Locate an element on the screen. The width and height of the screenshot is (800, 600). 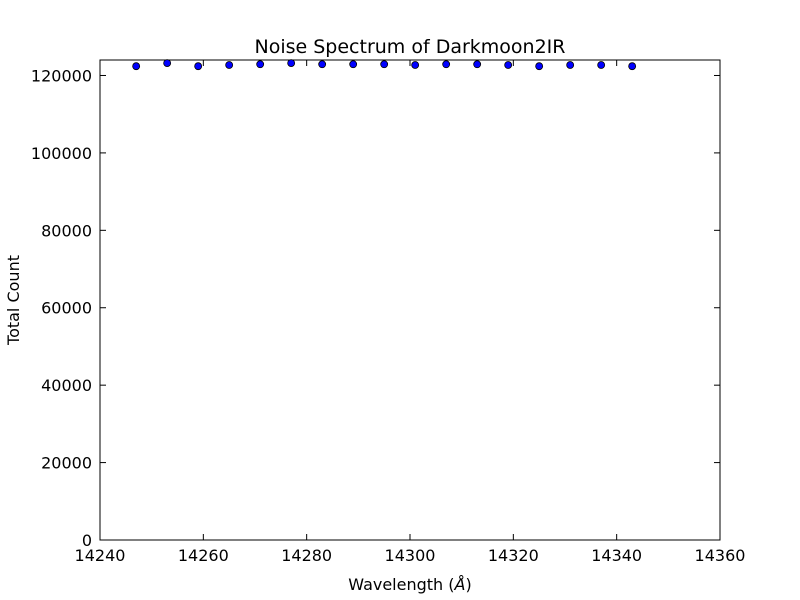
x-tick-label: 14280 is located at coordinates (306, 555).